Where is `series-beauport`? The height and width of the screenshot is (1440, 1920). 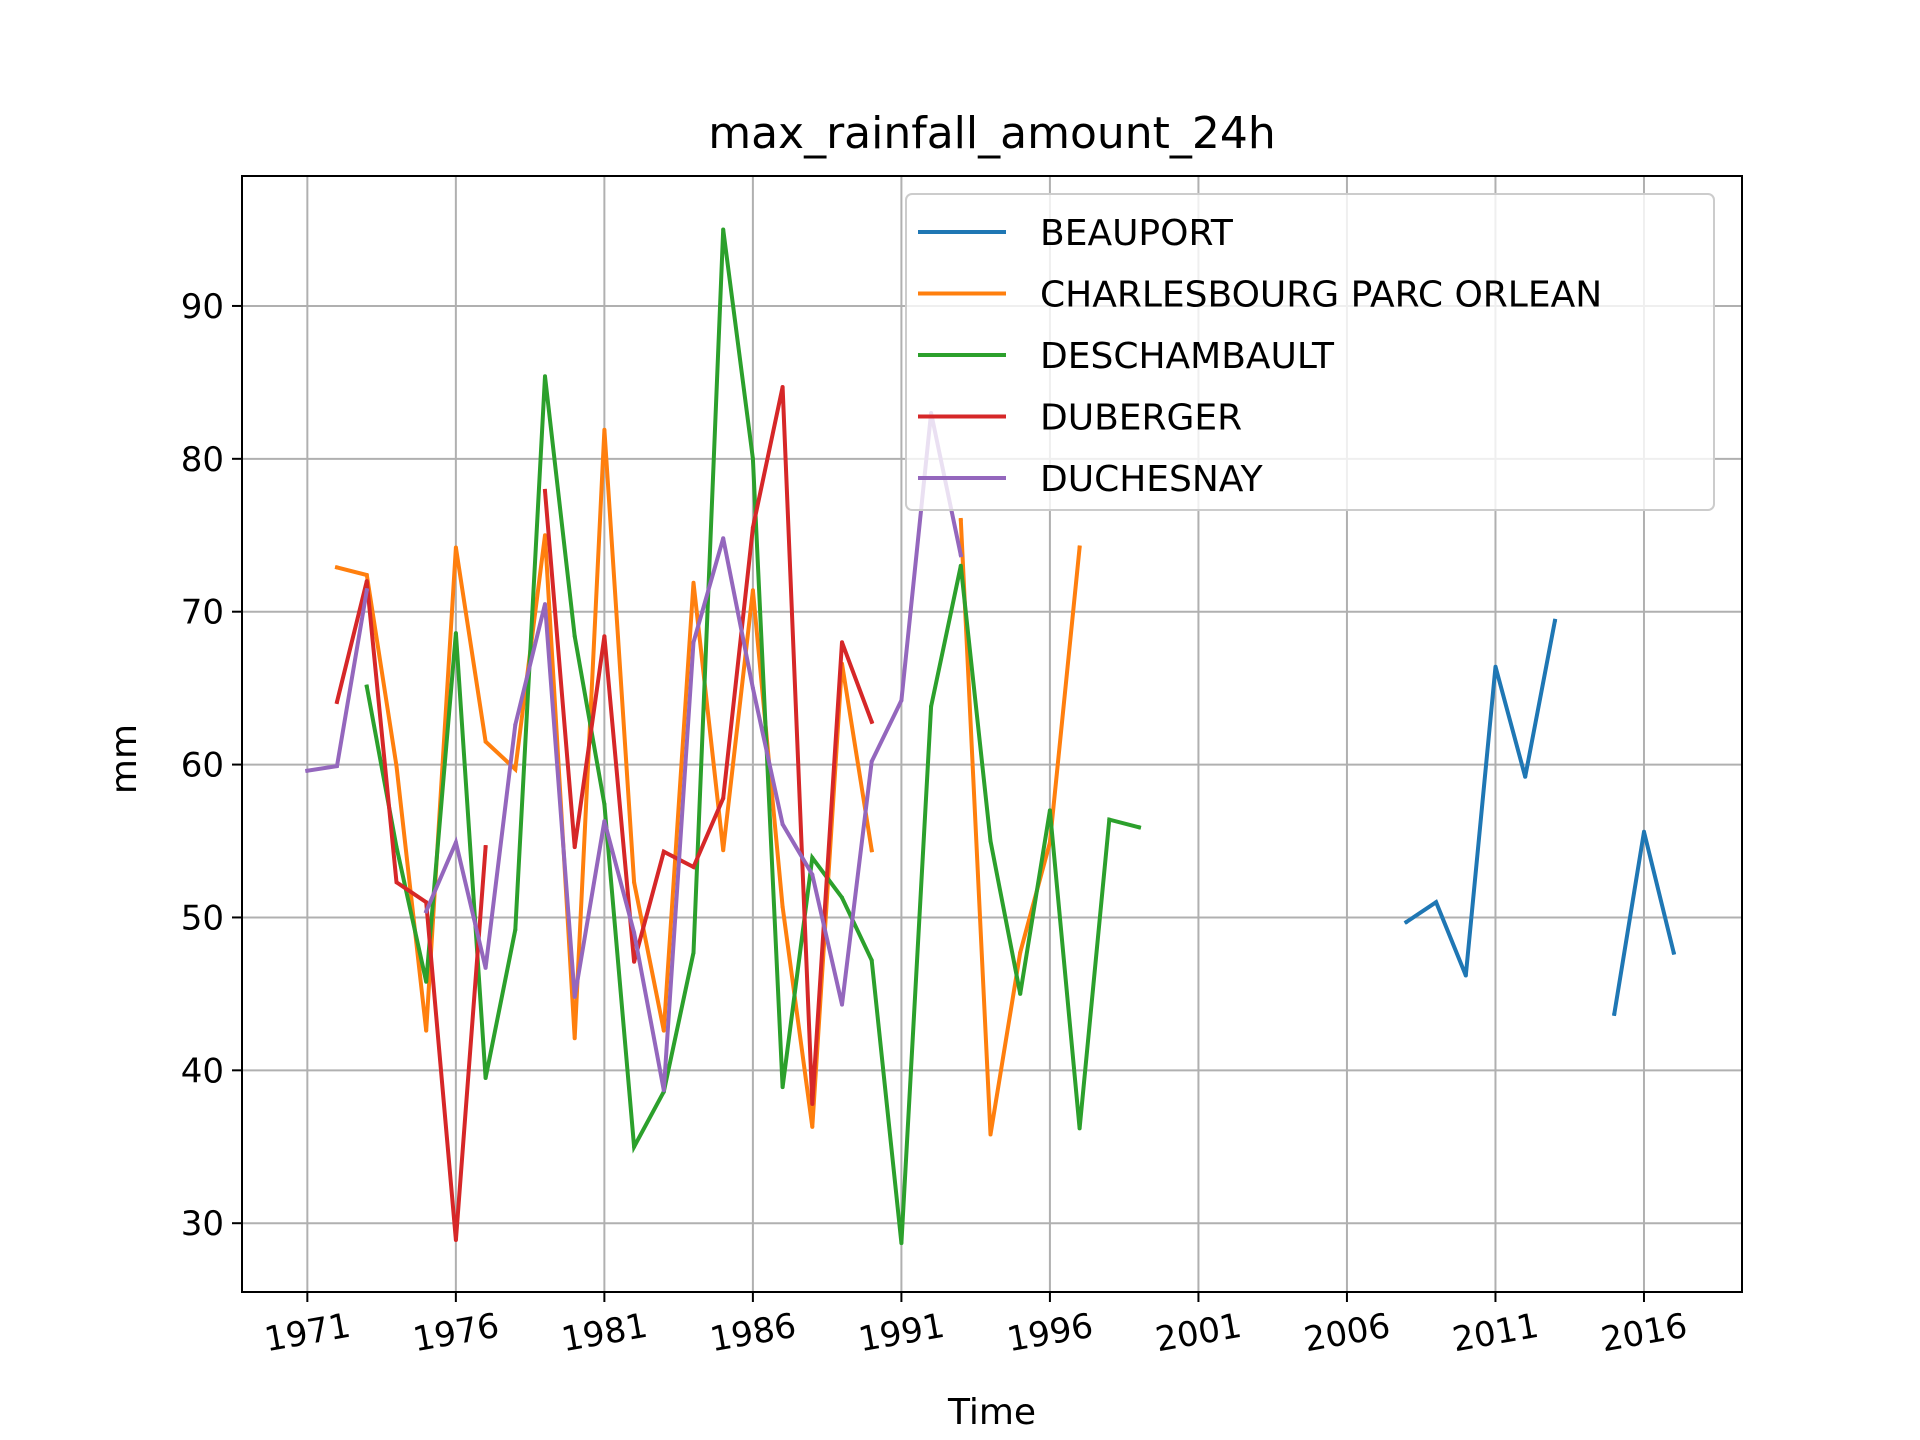
series-beauport is located at coordinates (1540, 817).